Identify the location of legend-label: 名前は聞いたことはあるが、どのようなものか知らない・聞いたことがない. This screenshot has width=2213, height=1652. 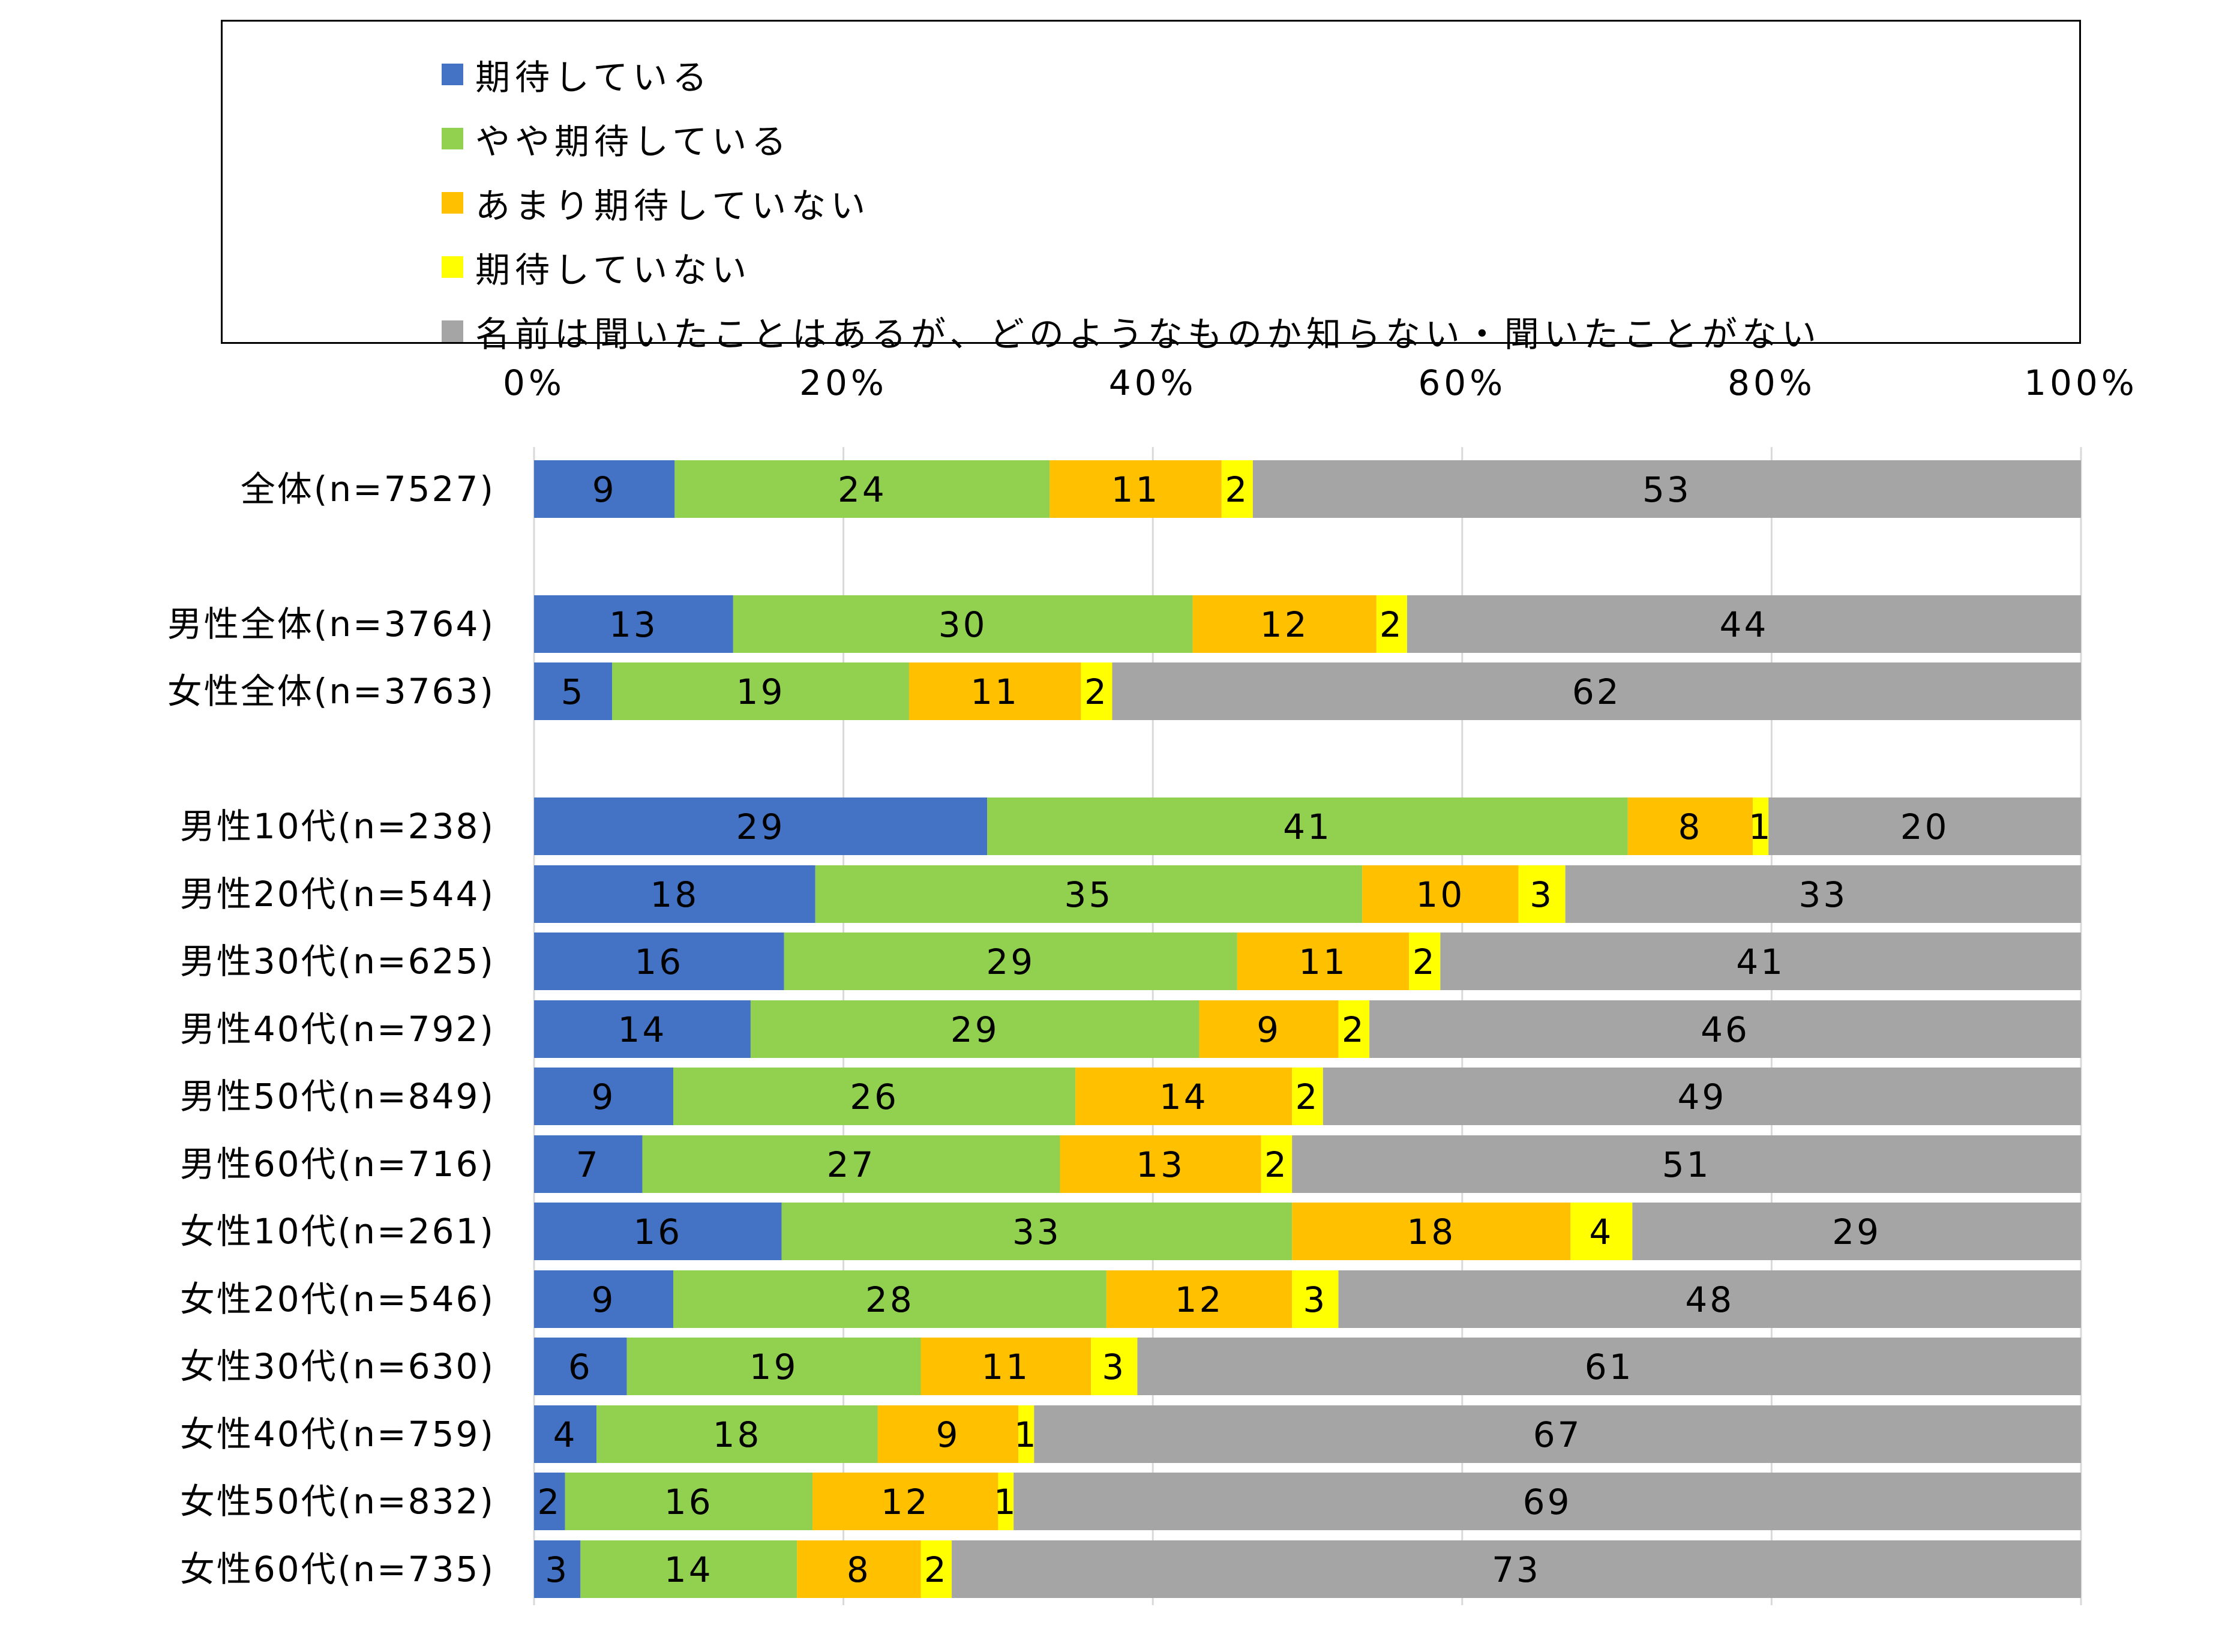
(1148, 334).